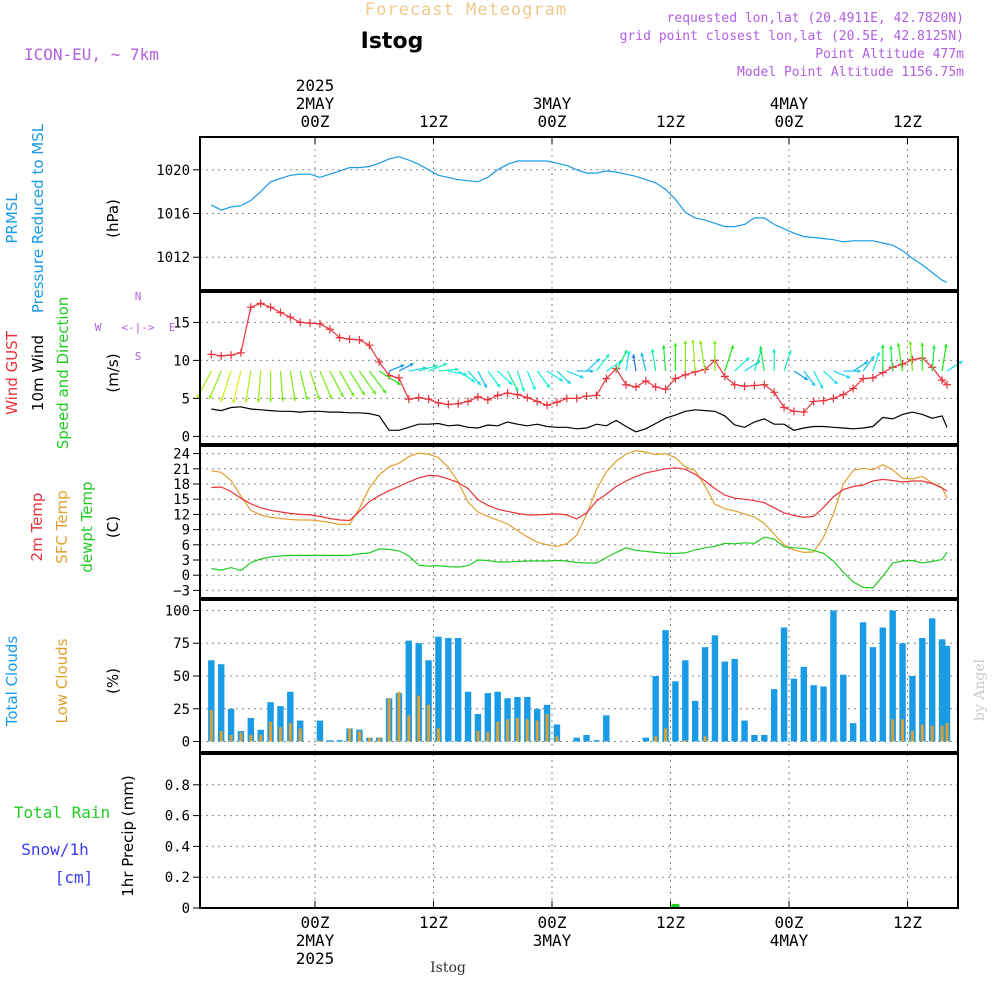 The image size is (1000, 1000). Describe the element at coordinates (138, 356) in the screenshot. I see `compass-s: S` at that location.